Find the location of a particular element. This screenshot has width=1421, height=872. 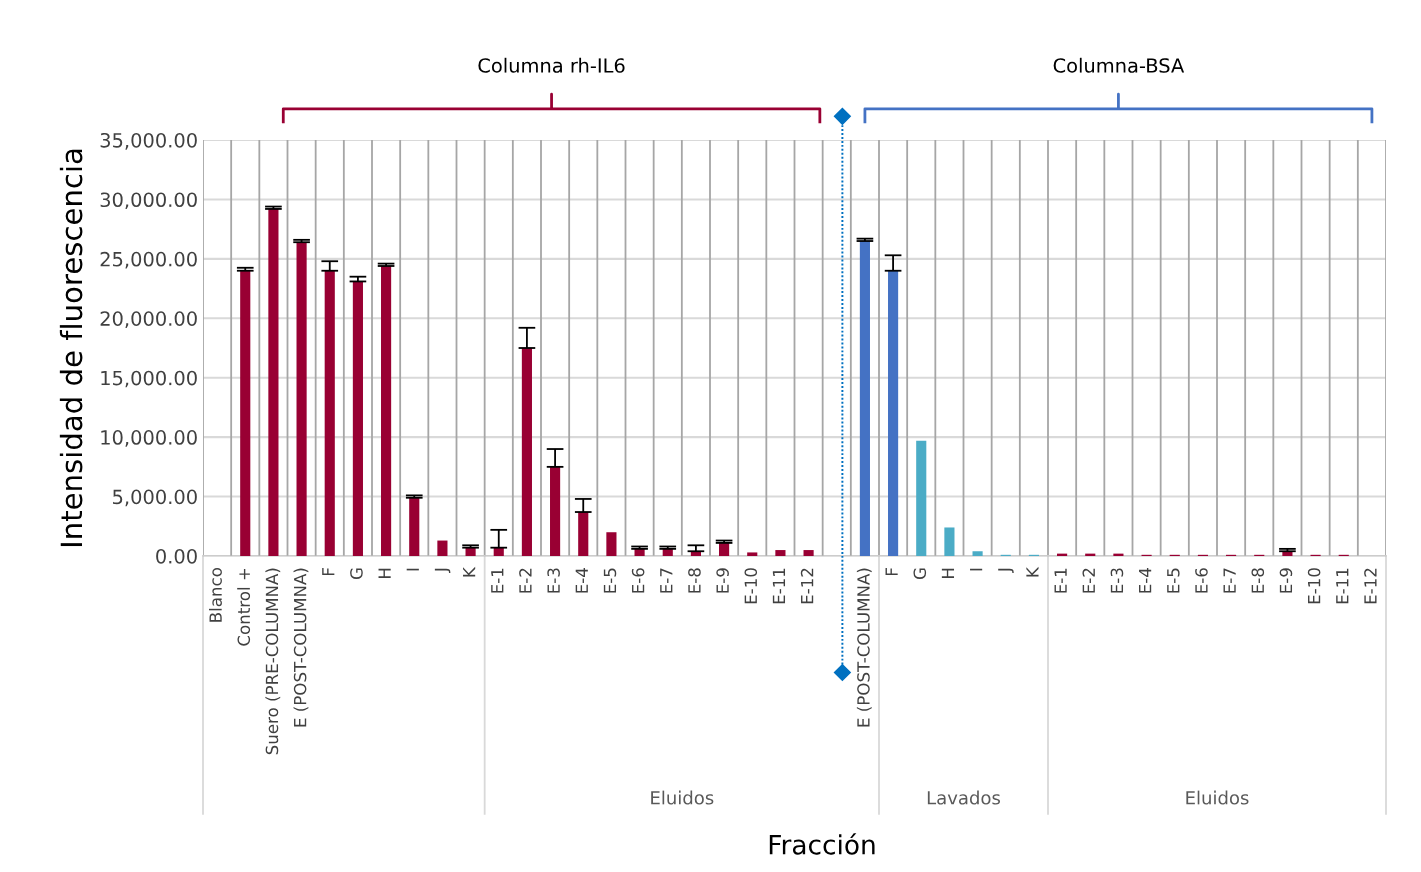

y-tick-label: 20,000.00 is located at coordinates (148, 319).